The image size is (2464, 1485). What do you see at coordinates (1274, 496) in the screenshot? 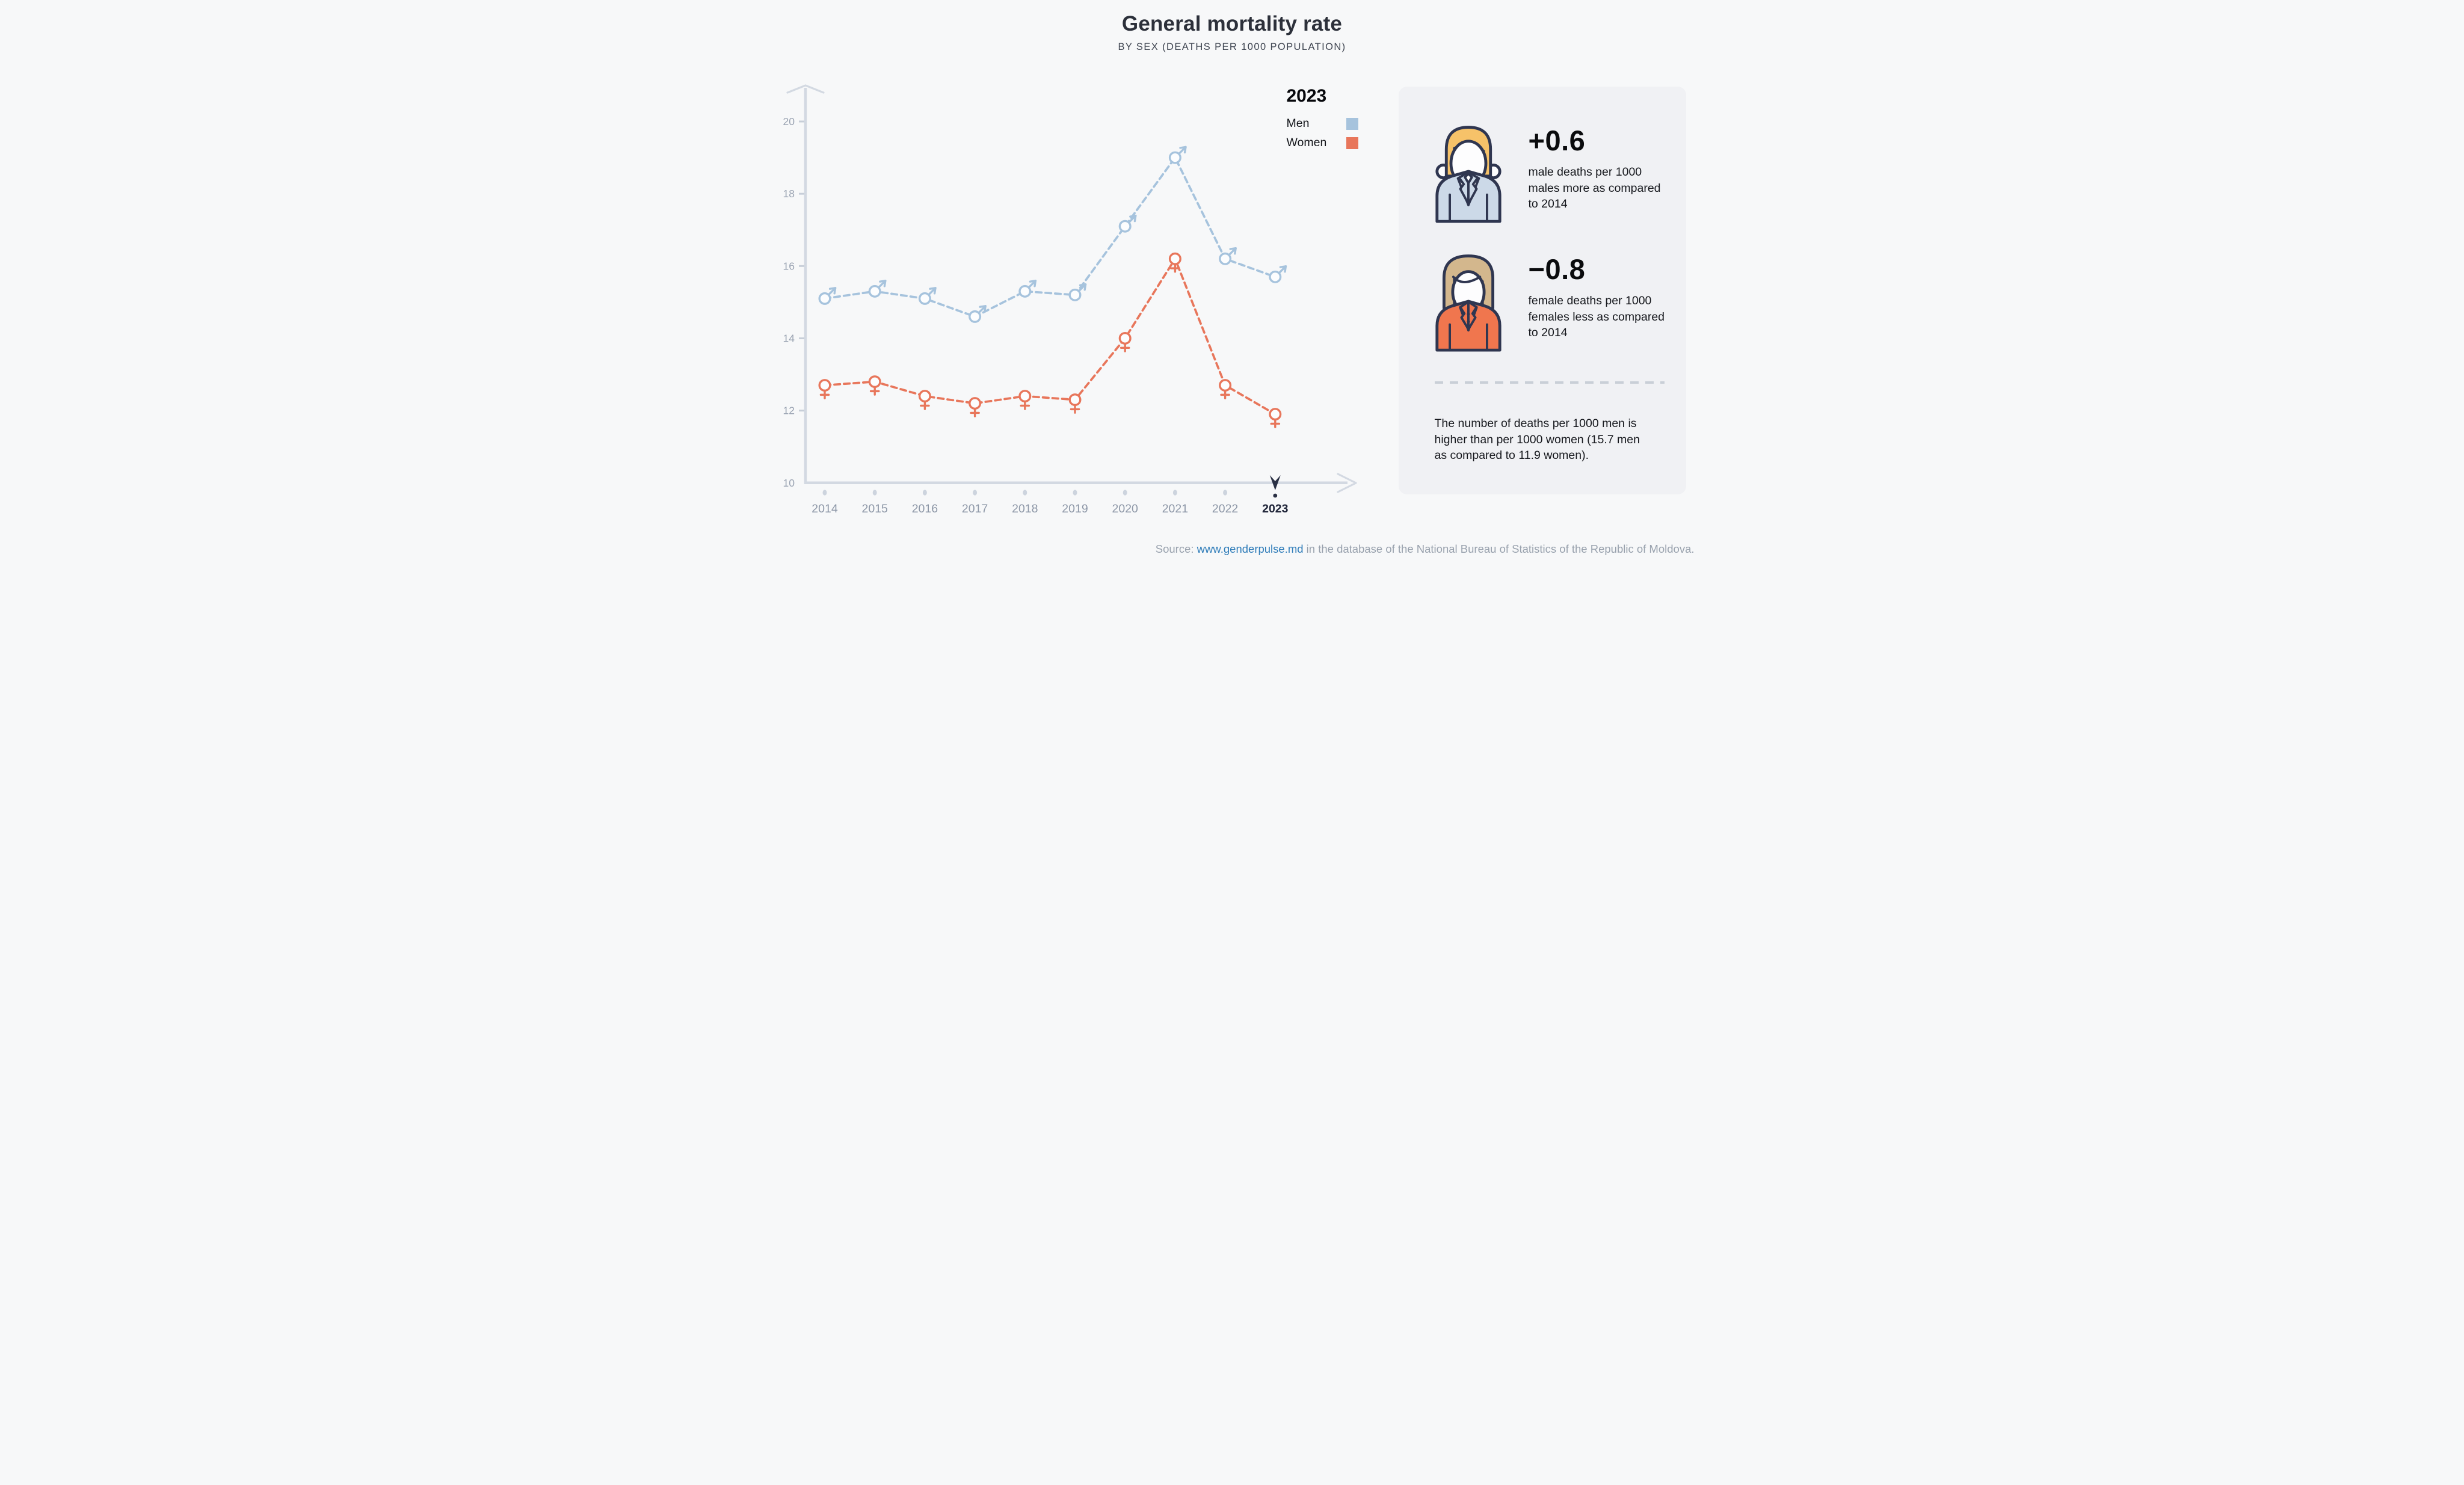
I see `current-year-dot` at bounding box center [1274, 496].